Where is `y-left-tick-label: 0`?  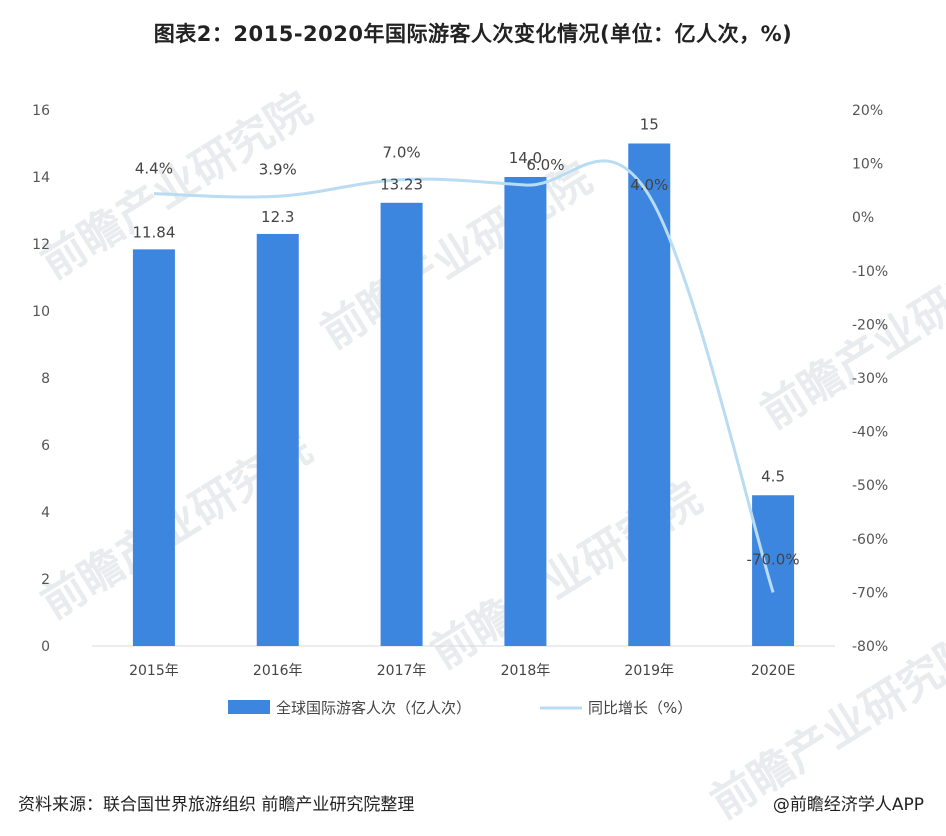 y-left-tick-label: 0 is located at coordinates (45, 647).